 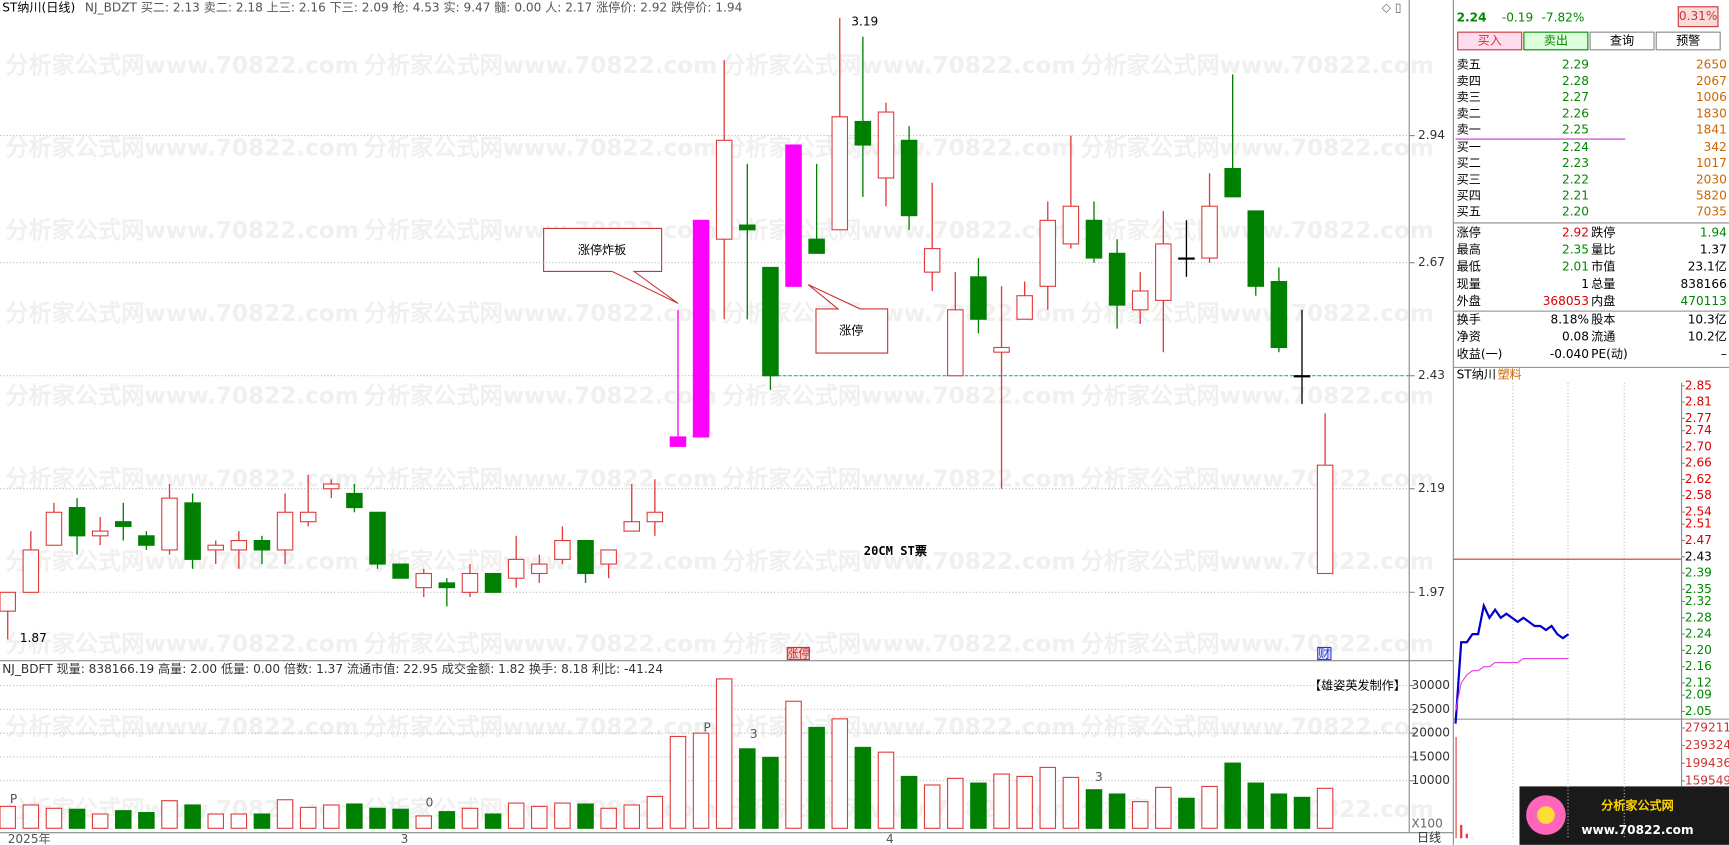 I want to click on toolbar-icon: ◇ ▯, so click(x=1392, y=7).